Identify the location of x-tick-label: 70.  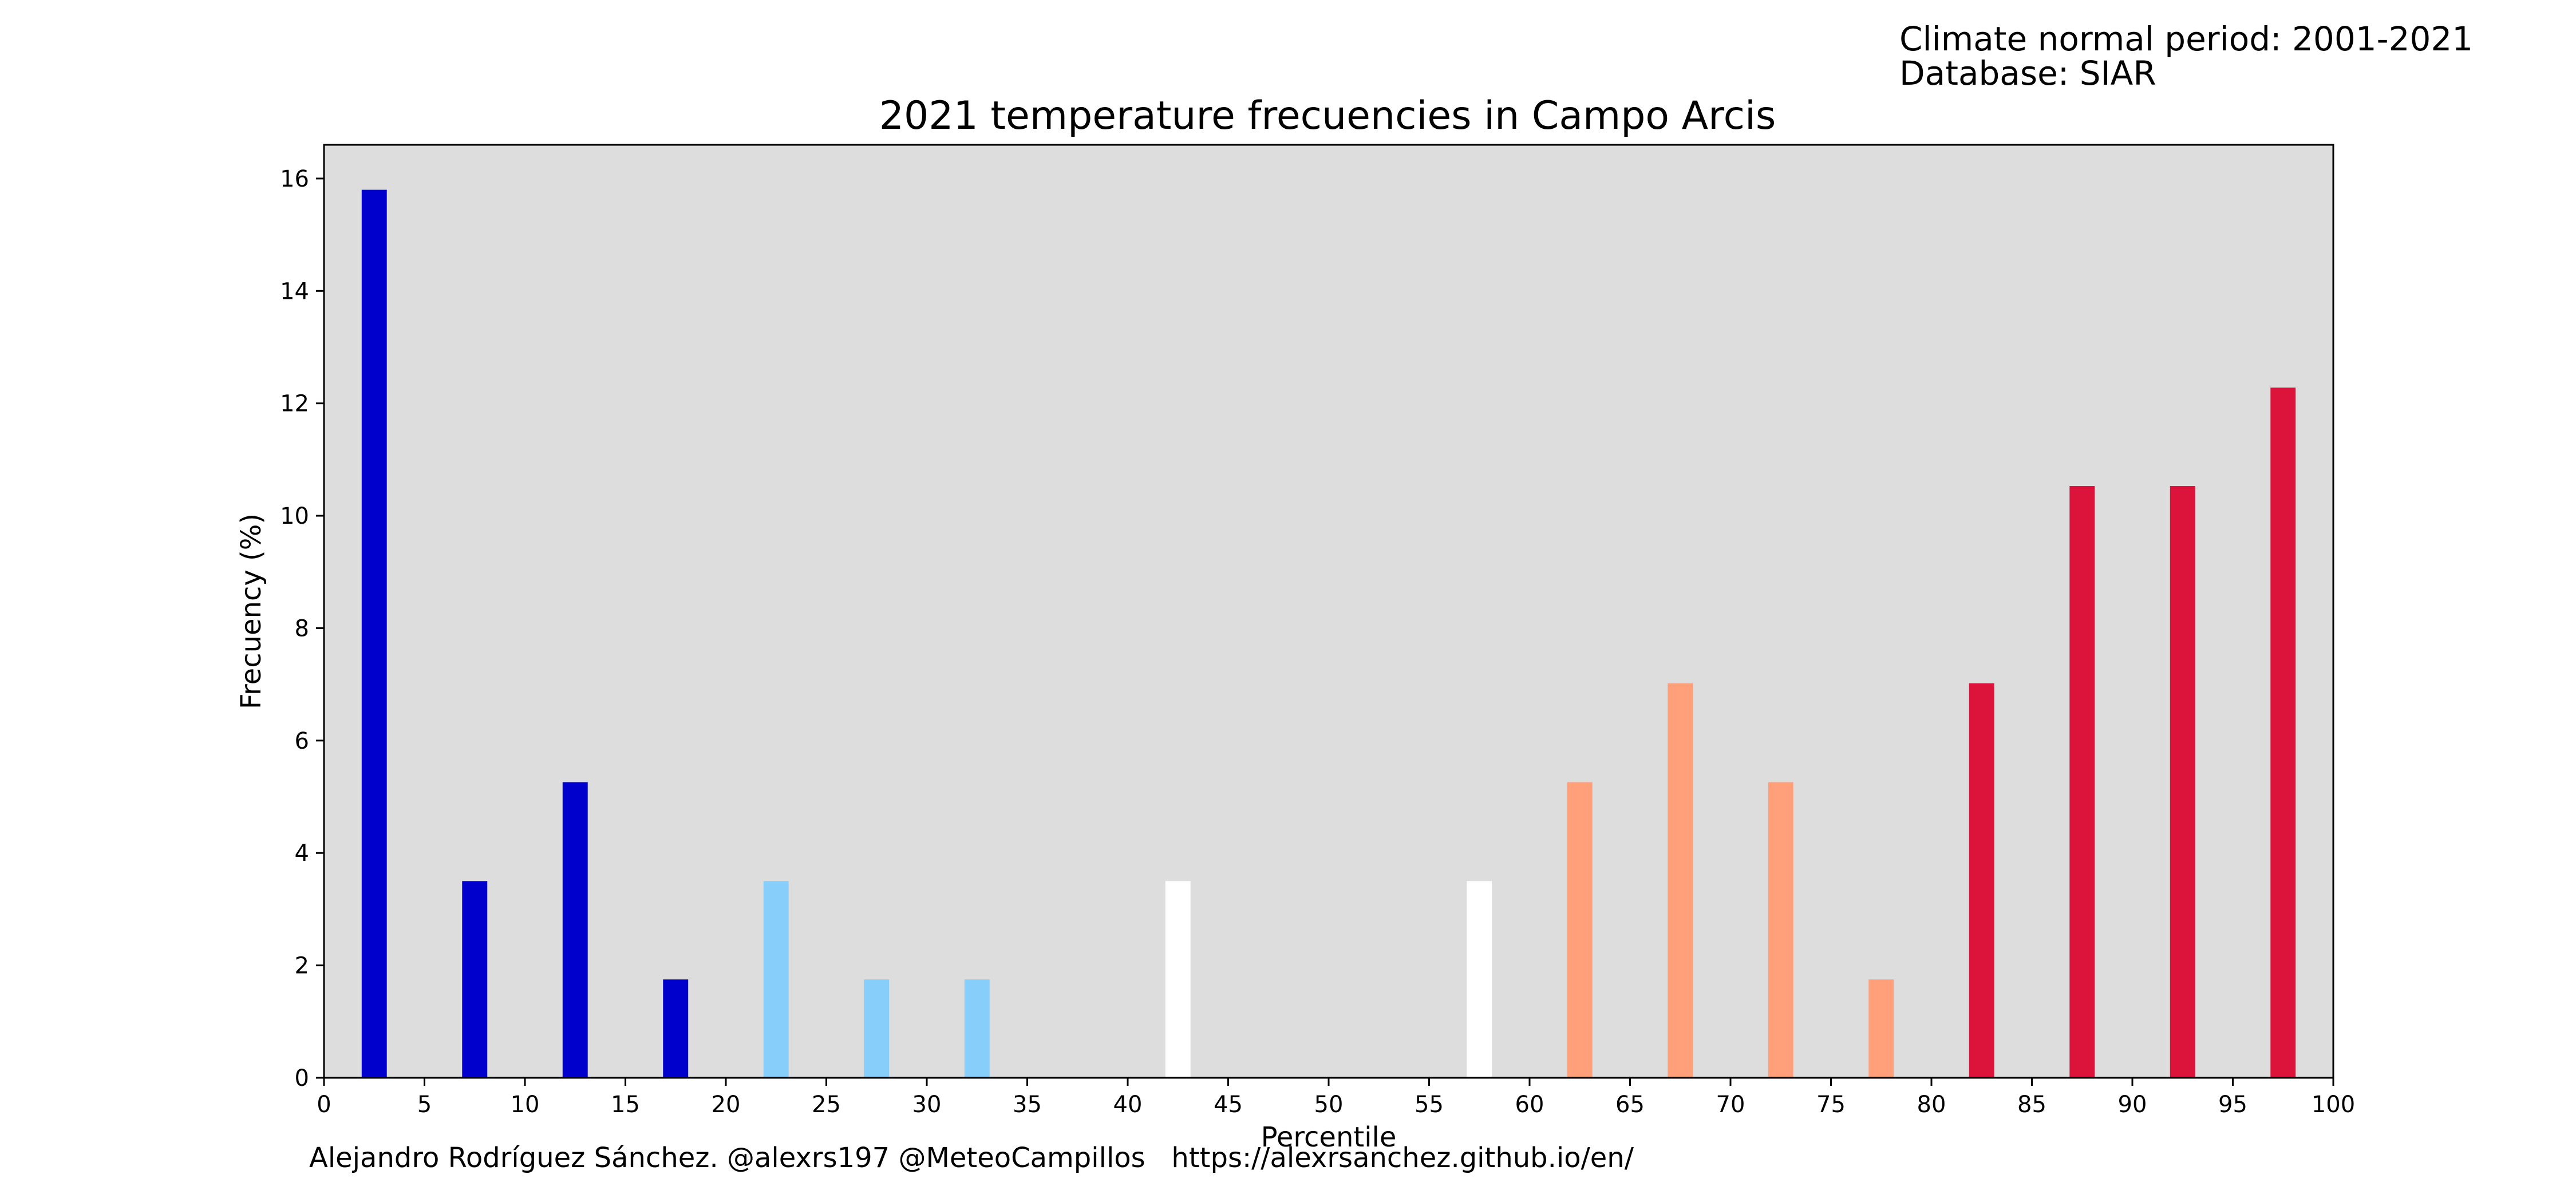
(1730, 1105).